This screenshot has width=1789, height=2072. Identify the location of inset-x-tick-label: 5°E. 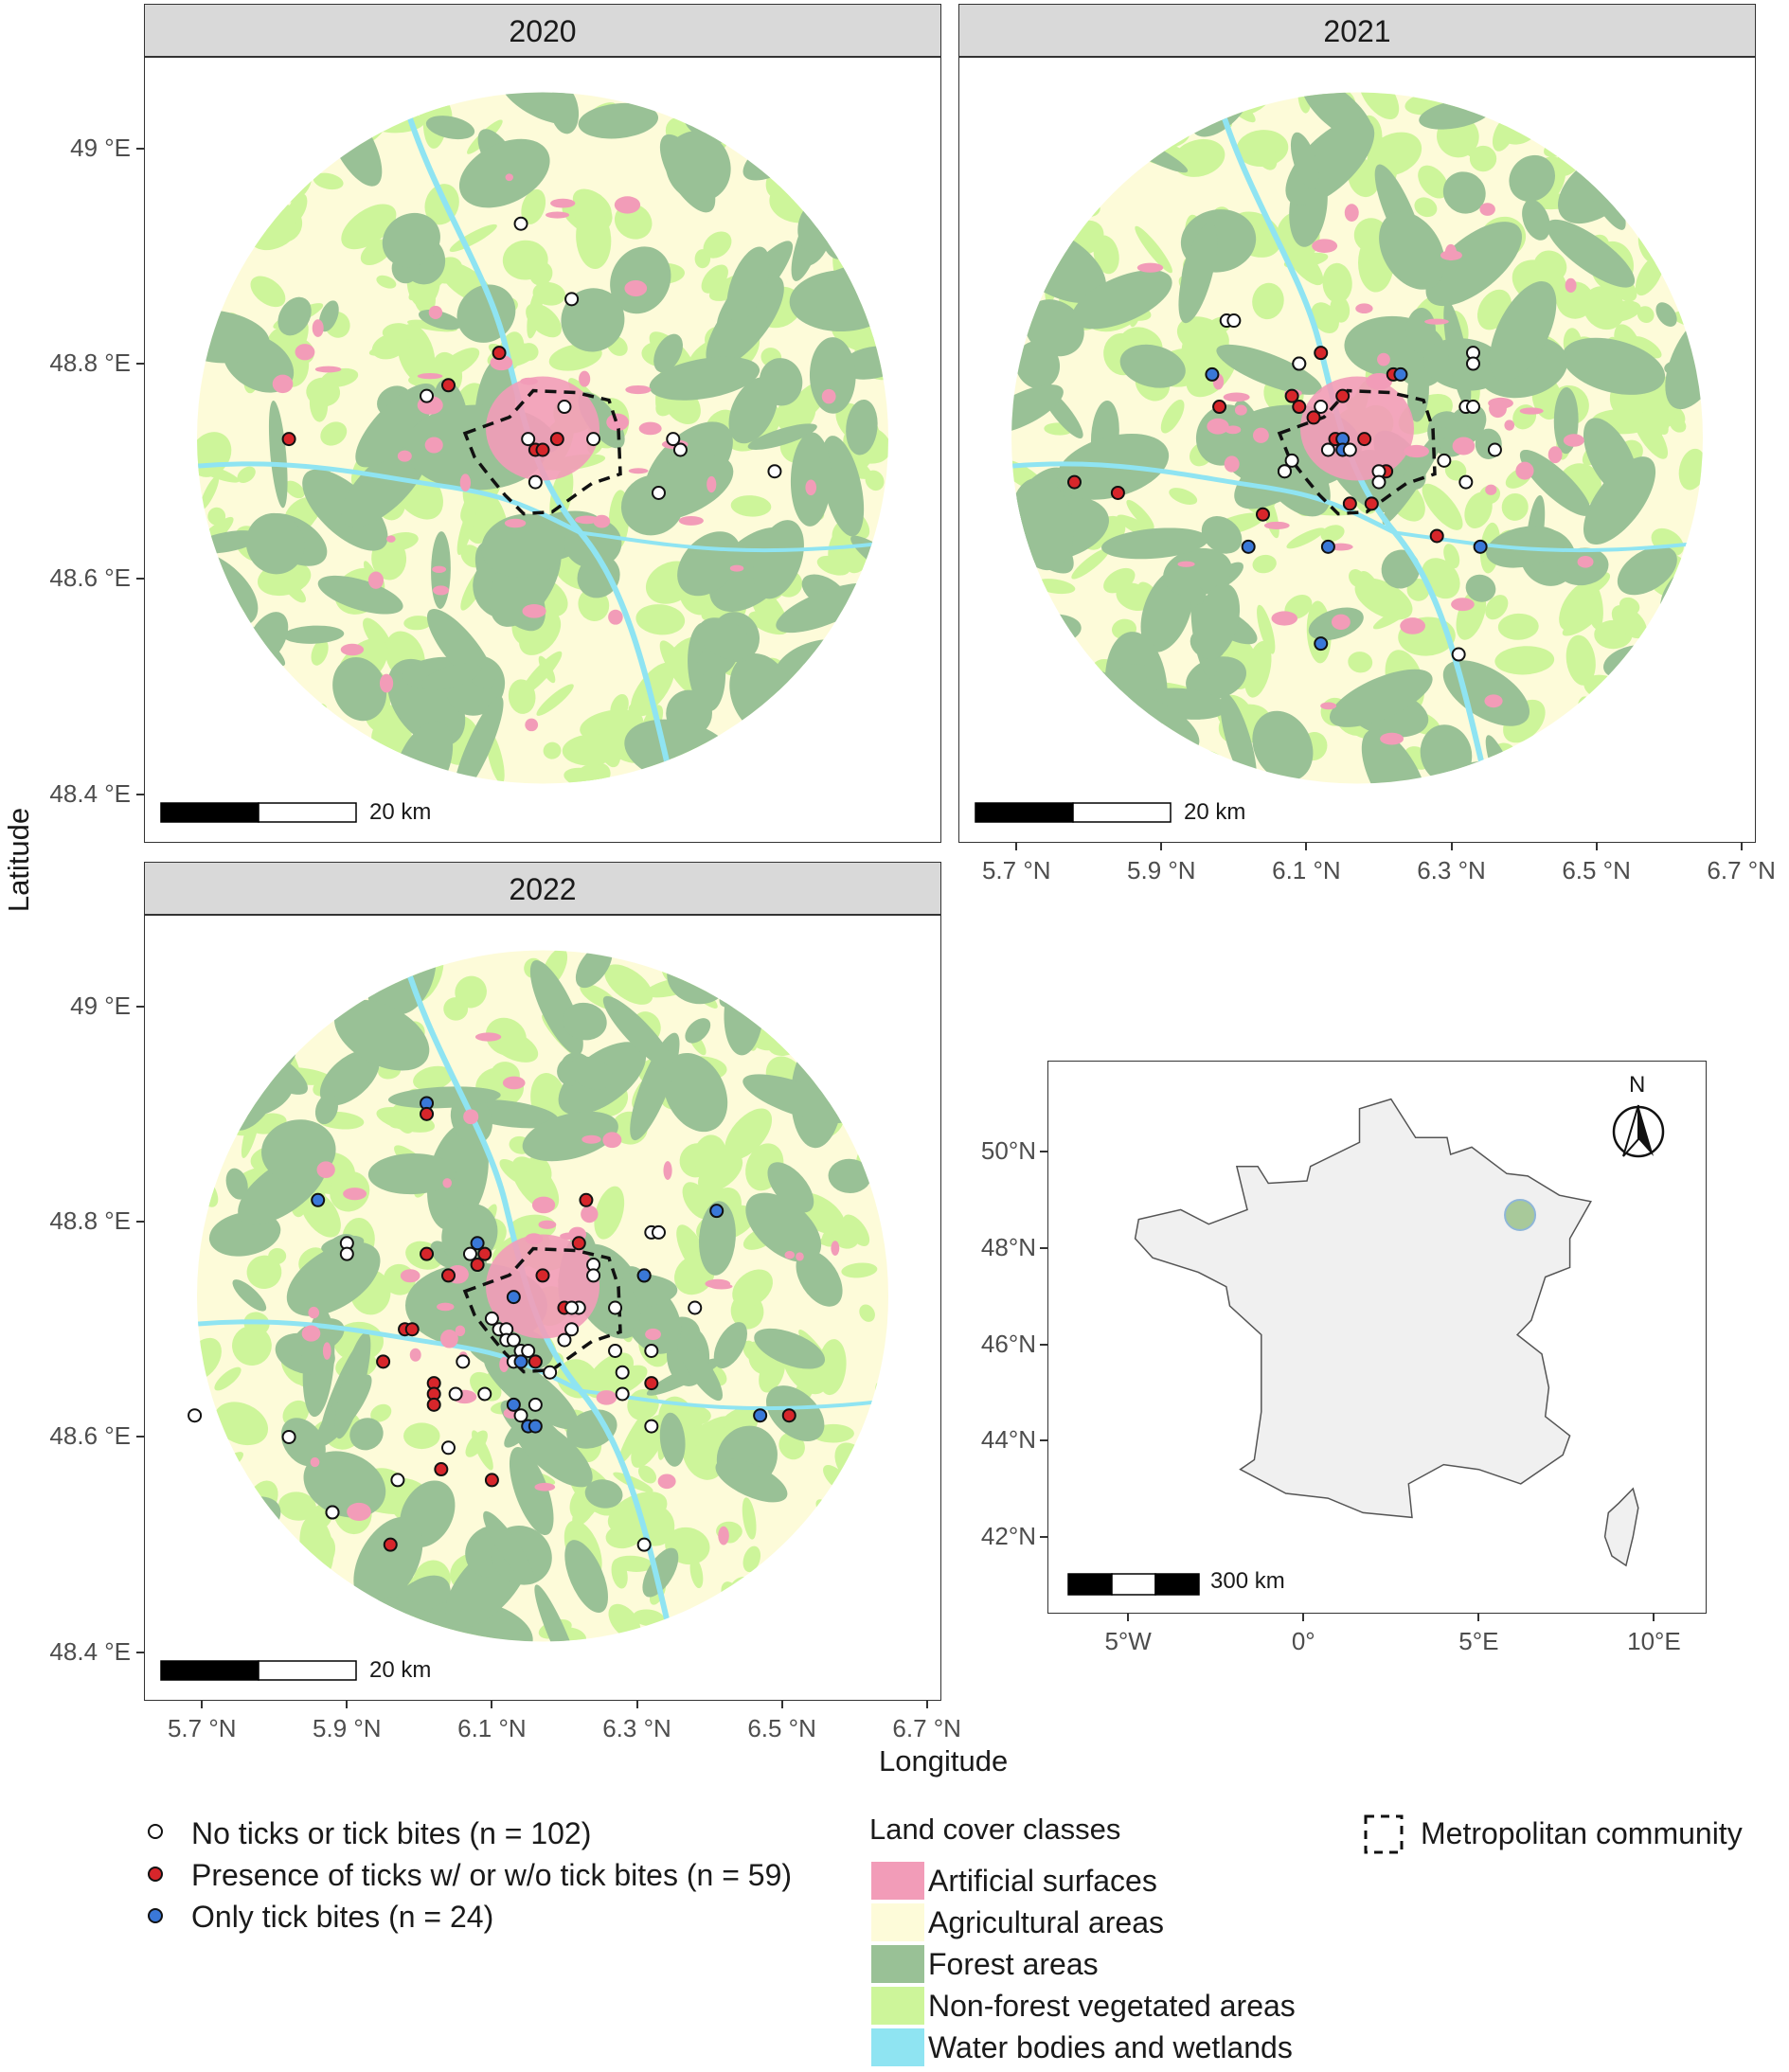
(1478, 1641).